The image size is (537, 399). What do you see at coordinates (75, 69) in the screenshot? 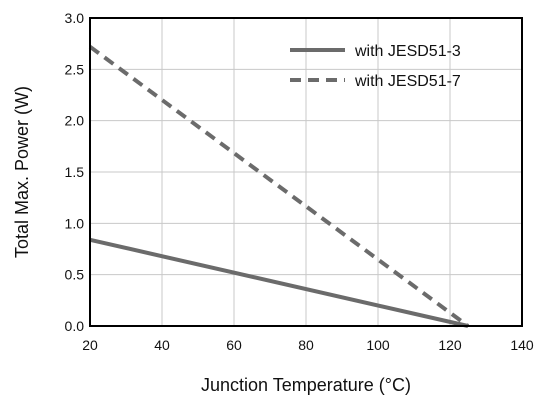
I see `y-tick-label: 2.5` at bounding box center [75, 69].